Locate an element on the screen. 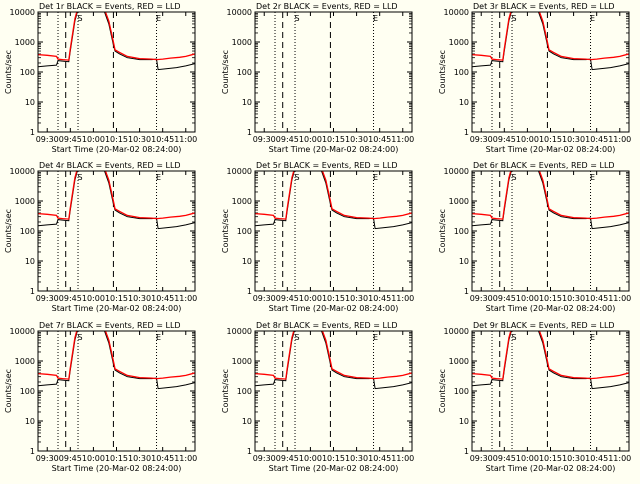 The image size is (640, 484). panel-title: Det 8r BLACK = Events, RED = LLD is located at coordinates (327, 325).